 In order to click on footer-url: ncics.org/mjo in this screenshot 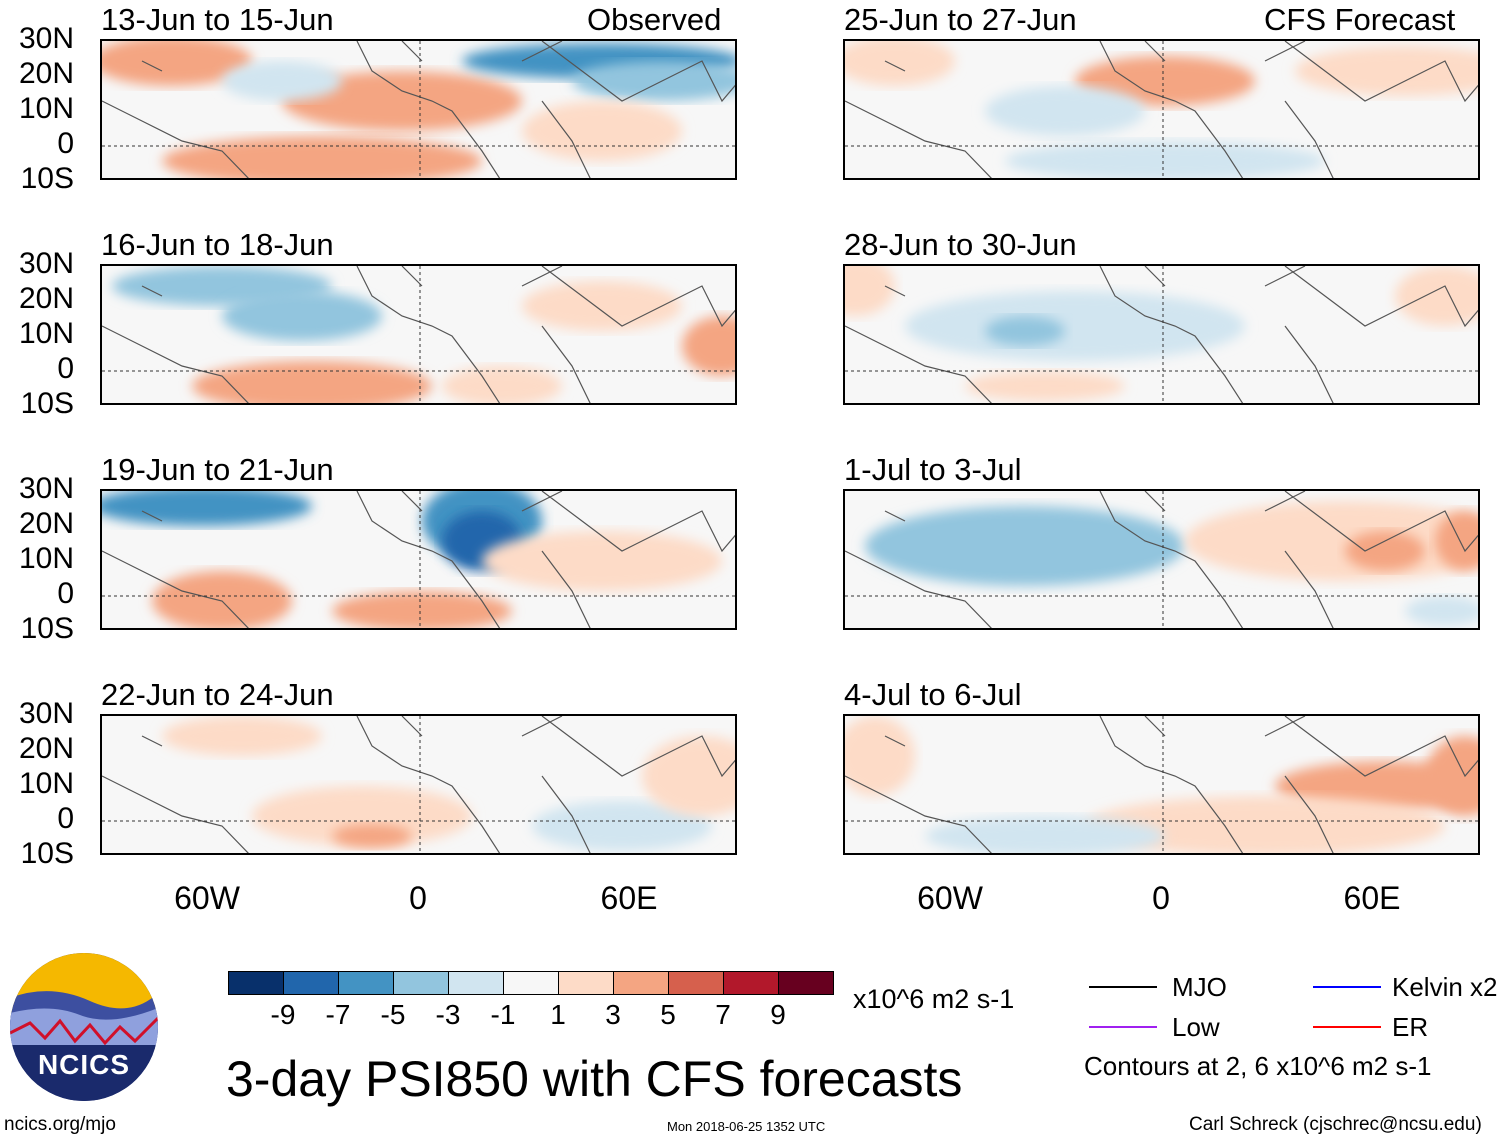, I will do `click(60, 1124)`.